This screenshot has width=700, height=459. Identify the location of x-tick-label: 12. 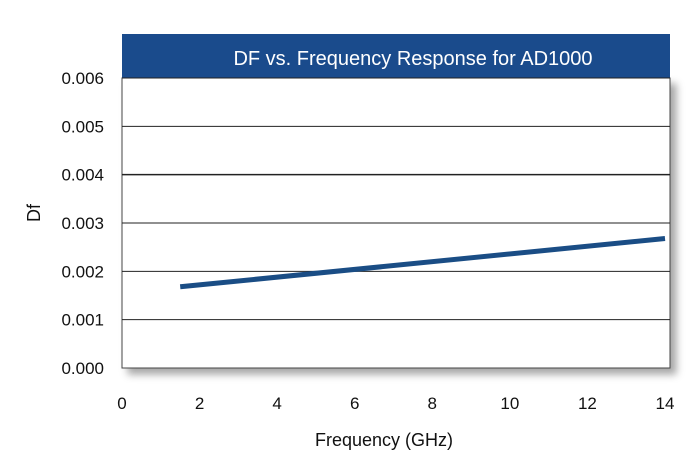
(587, 403).